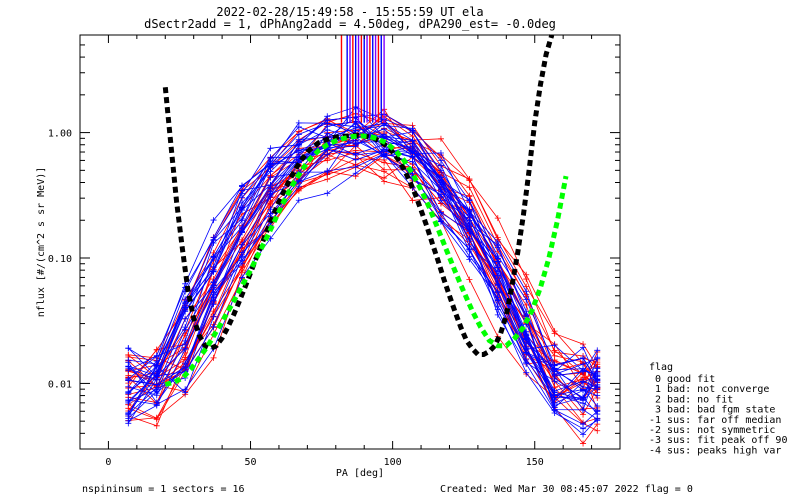 The height and width of the screenshot is (500, 800). I want to click on legend-item: 3 bad: bad fgm state, so click(712, 410).